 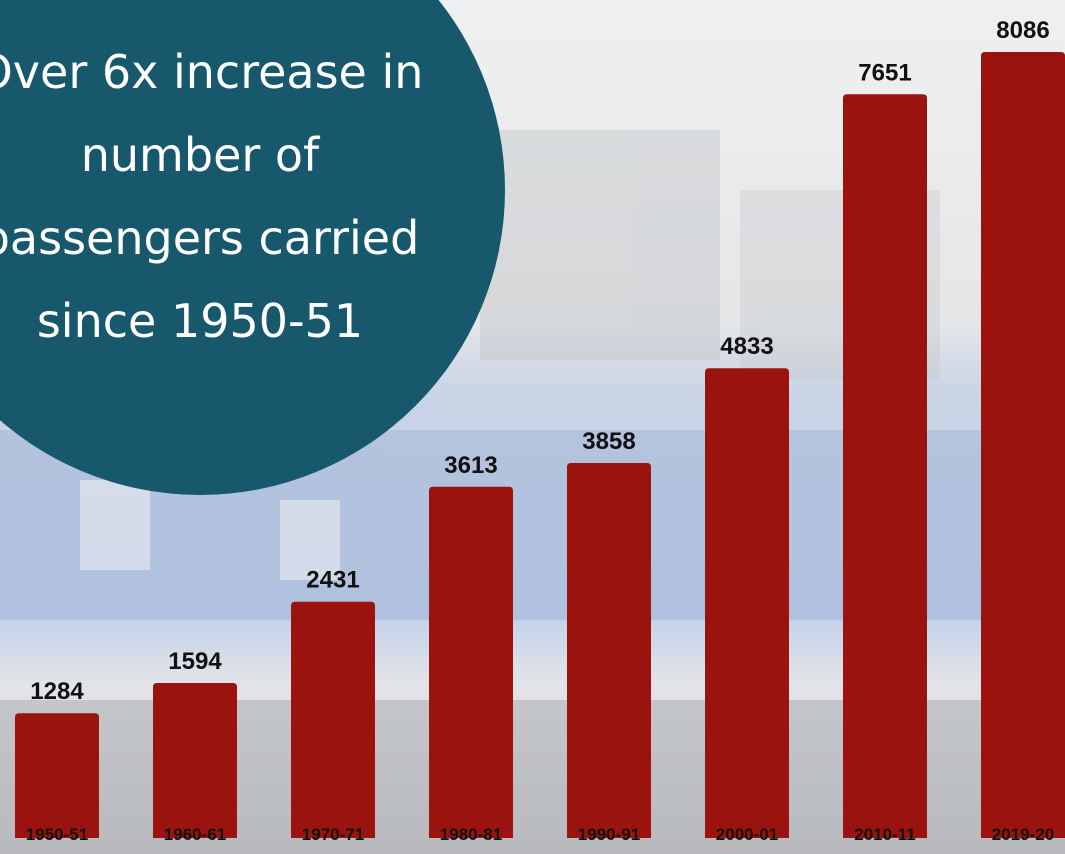 I want to click on value-label: 8086, so click(x=1022, y=30).